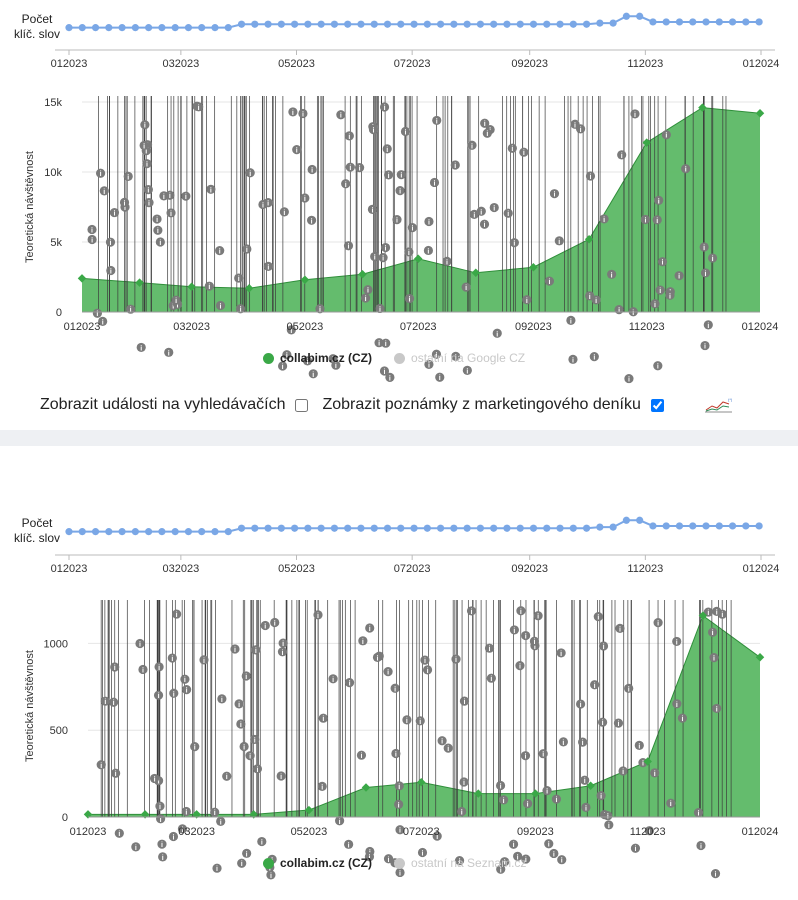 This screenshot has width=798, height=900. I want to click on search-events-checkbox, so click(302, 405).